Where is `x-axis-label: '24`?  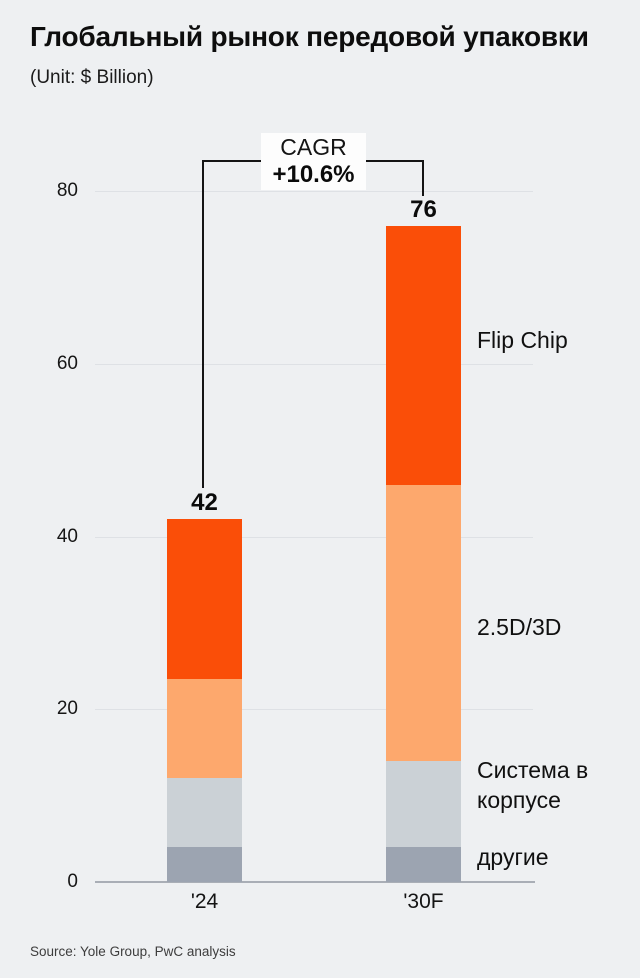
x-axis-label: '24 is located at coordinates (204, 901).